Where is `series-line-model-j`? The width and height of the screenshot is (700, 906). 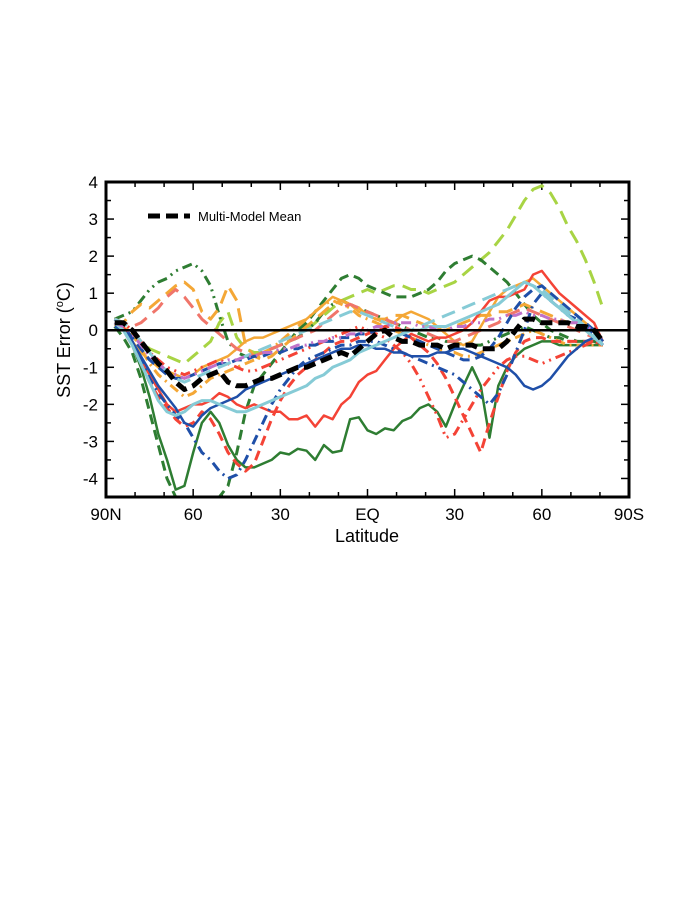 series-line-model-j is located at coordinates (358, 397).